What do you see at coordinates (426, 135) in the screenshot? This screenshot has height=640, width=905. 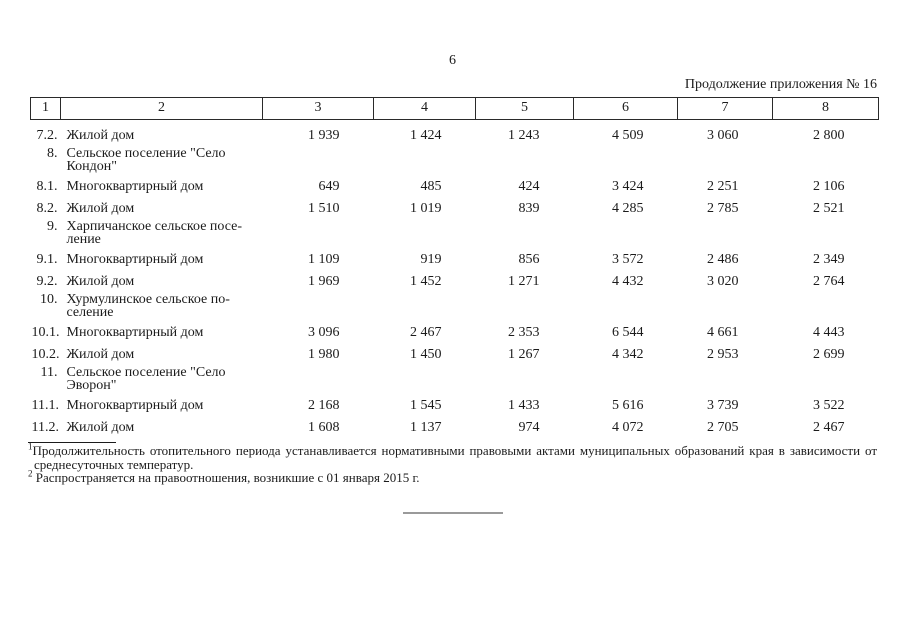 I see `value-cell: 1 424` at bounding box center [426, 135].